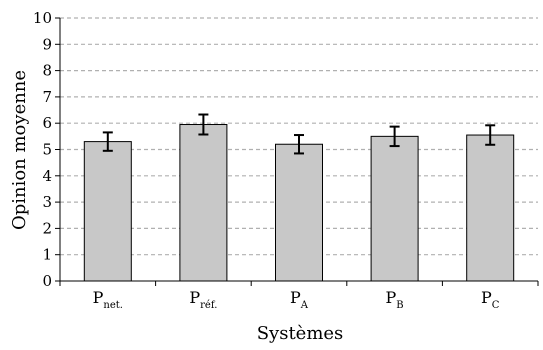 The height and width of the screenshot is (350, 543). What do you see at coordinates (300, 333) in the screenshot?
I see `x-axis-title: Systèmes` at bounding box center [300, 333].